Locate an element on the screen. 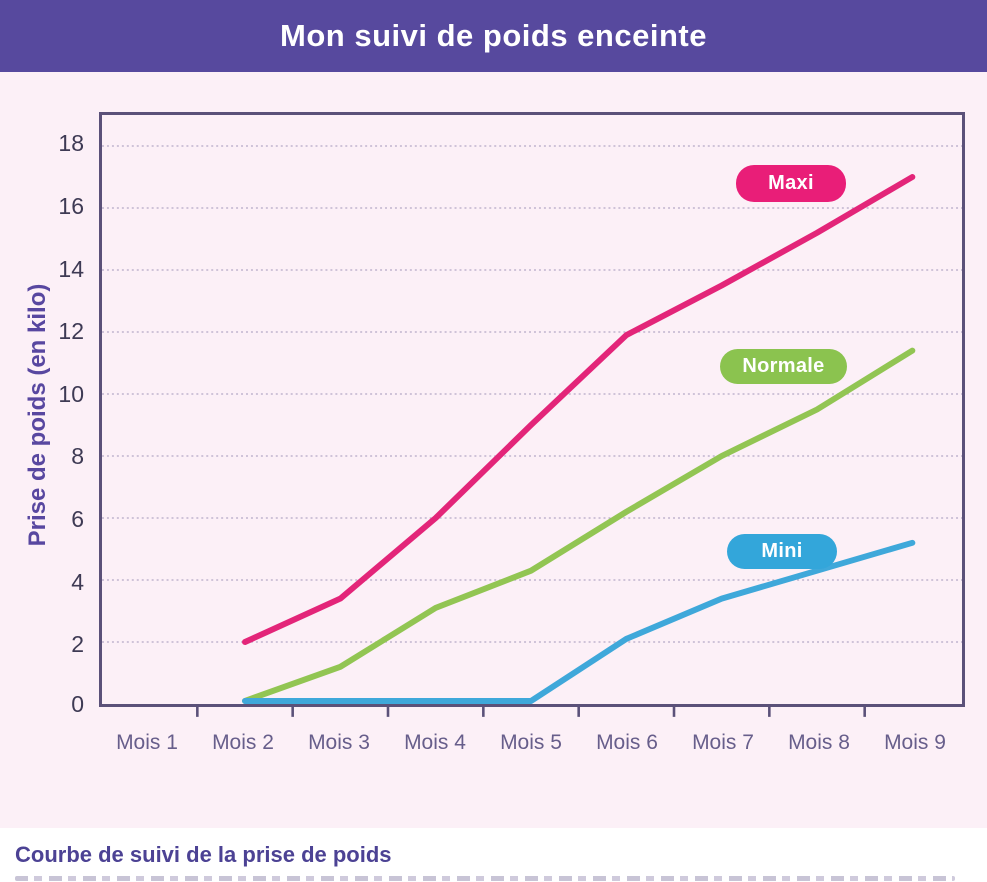 This screenshot has height=882, width=987. mini-line is located at coordinates (579, 621).